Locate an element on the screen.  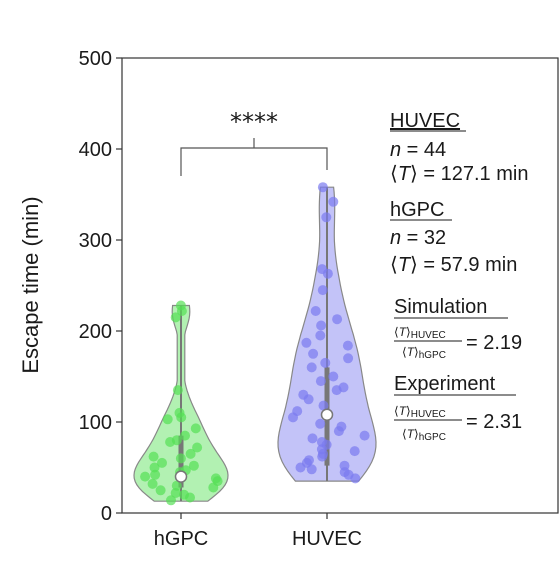
annotation-simulation-denominator: ⟨T⟩hGPC is located at coordinates (424, 353).